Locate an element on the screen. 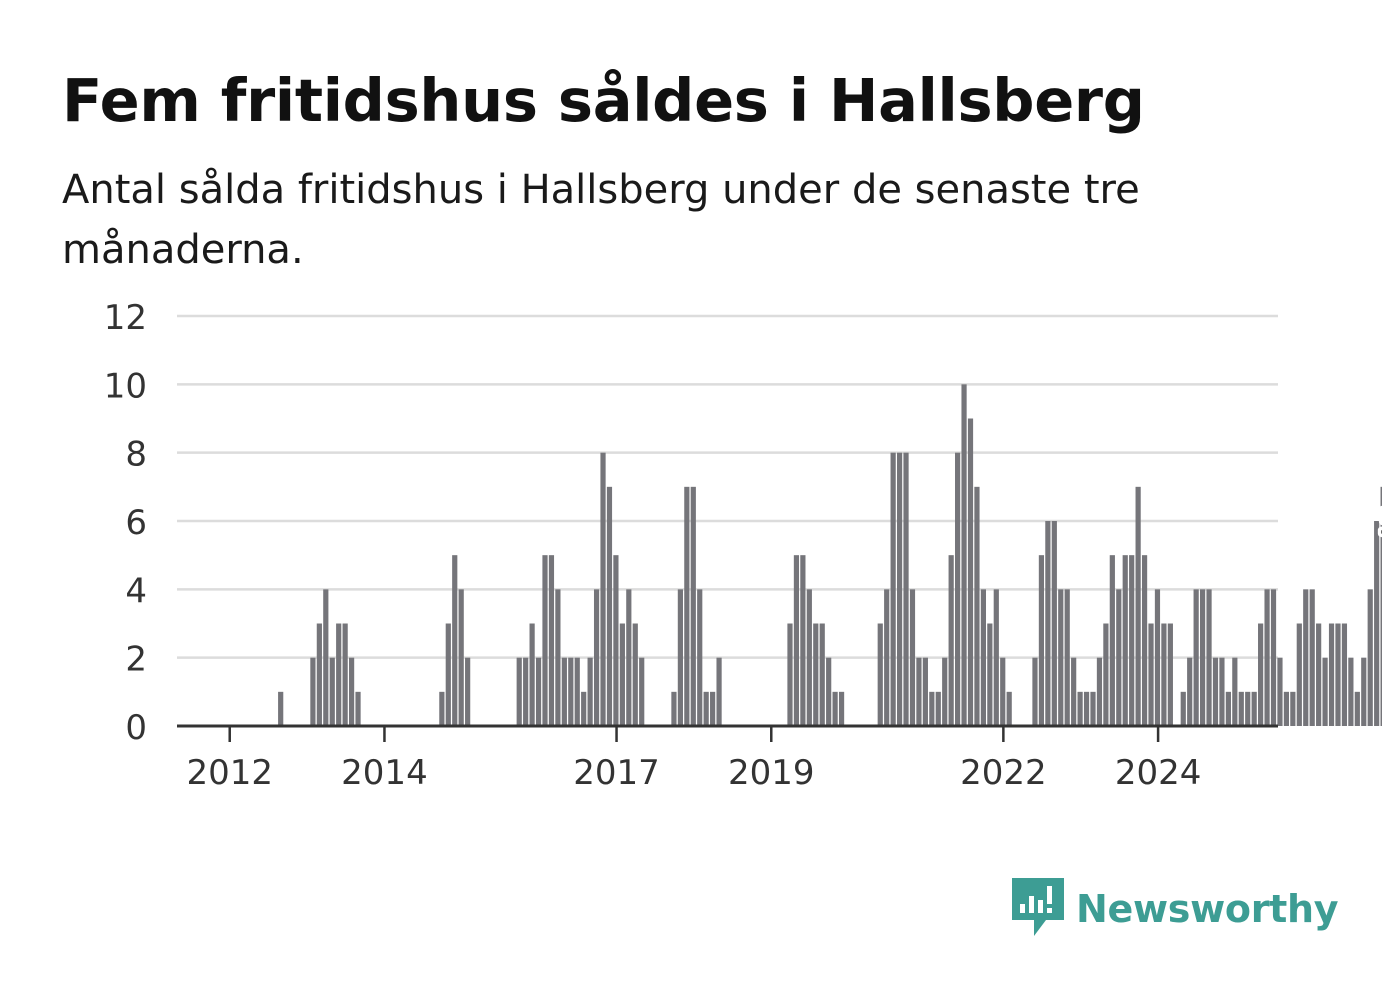 This screenshot has height=999, width=1382. x-tick-label: 2024 is located at coordinates (1158, 773).